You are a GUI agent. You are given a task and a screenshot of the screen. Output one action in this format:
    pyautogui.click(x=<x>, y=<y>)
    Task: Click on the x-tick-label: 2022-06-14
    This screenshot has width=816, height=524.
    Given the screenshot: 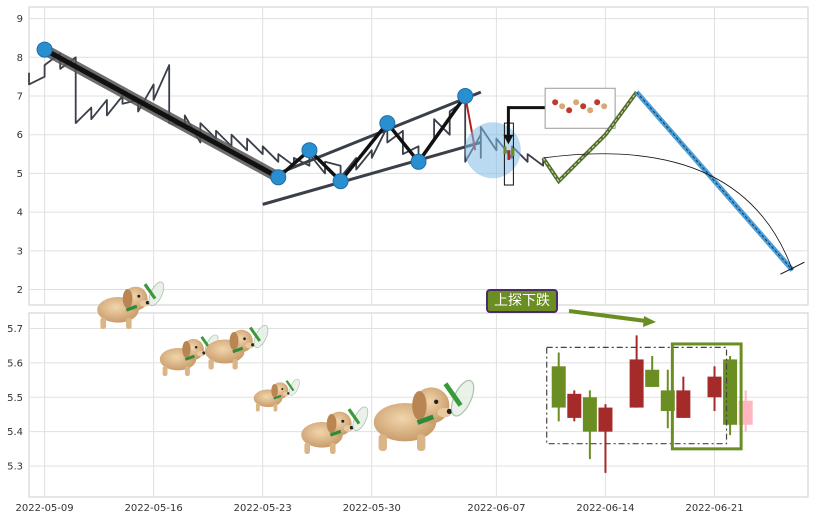 What is the action you would take?
    pyautogui.click(x=605, y=508)
    